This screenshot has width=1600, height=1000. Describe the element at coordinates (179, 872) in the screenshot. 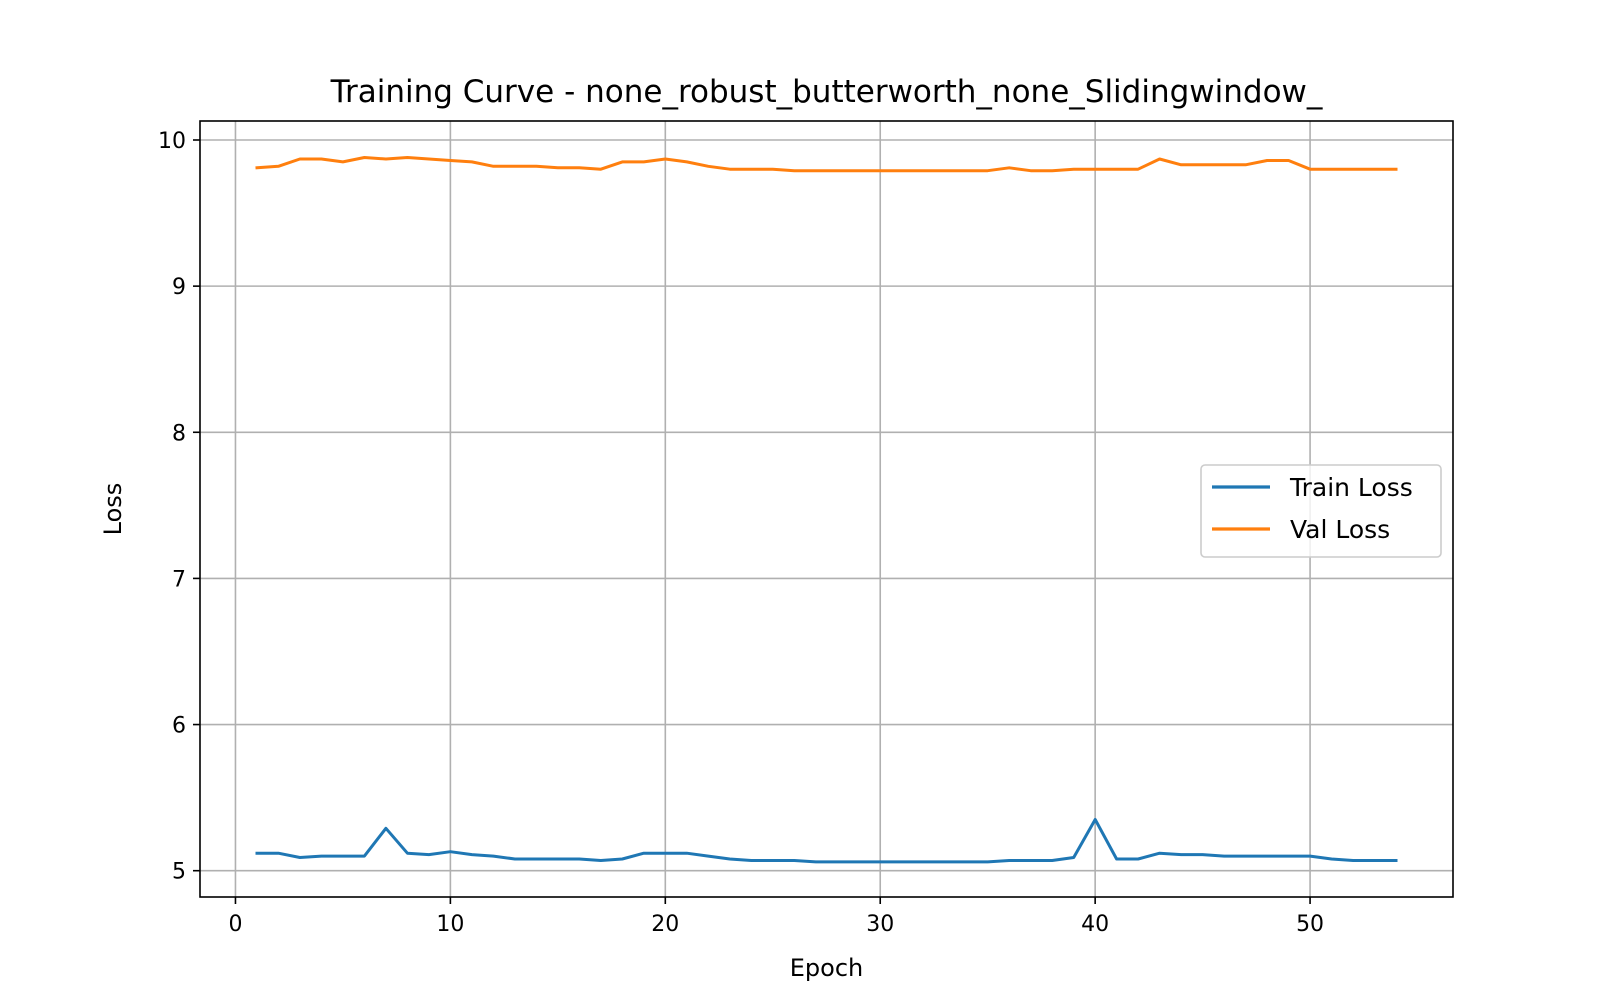

I see `y-tick-label: 5` at that location.